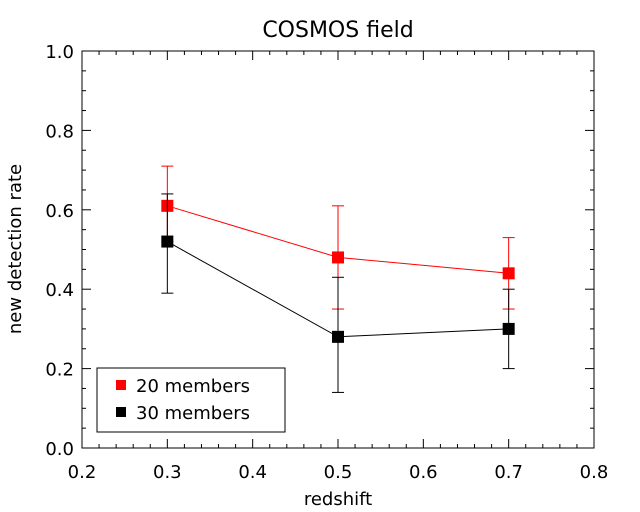 Image resolution: width=640 pixels, height=512 pixels. Describe the element at coordinates (338, 499) in the screenshot. I see `x-axis-label: redshift` at that location.